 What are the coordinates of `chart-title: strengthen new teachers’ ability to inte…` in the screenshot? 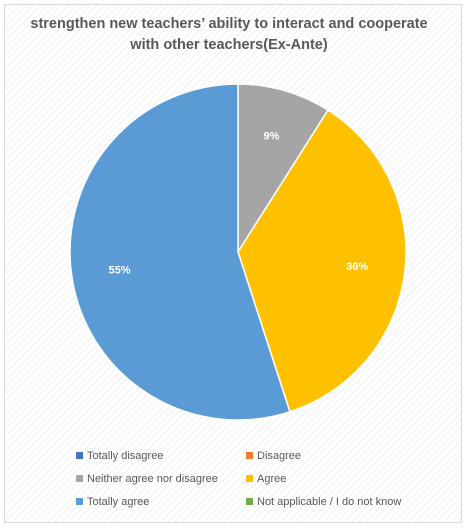 It's located at (229, 34).